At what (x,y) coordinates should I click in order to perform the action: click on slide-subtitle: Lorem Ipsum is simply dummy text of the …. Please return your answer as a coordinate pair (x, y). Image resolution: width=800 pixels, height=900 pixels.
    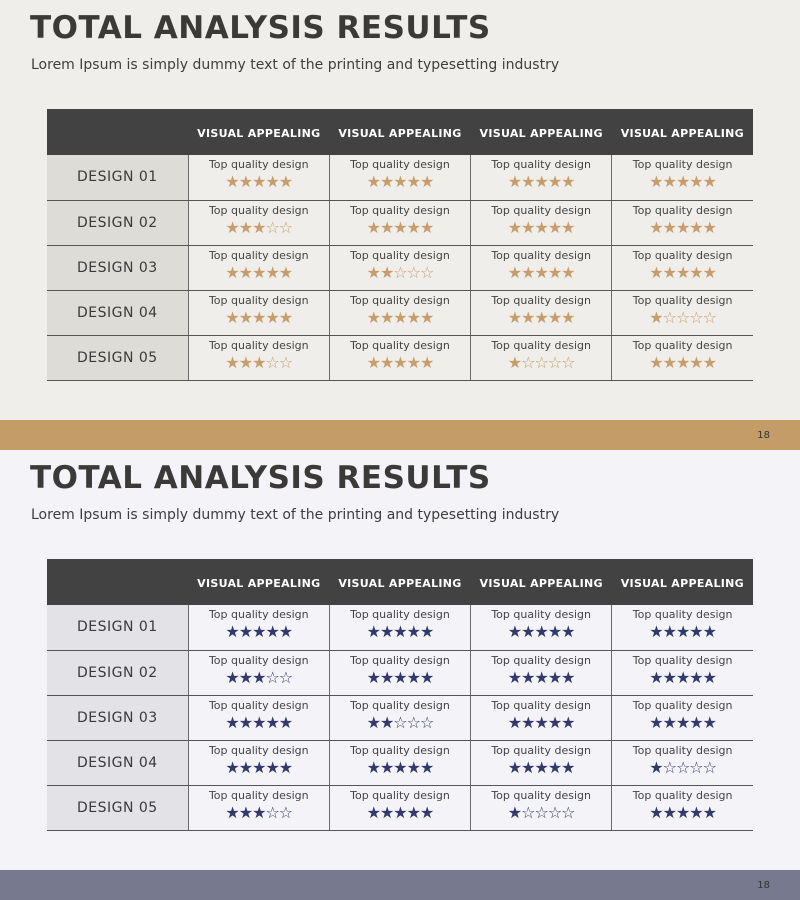
    Looking at the image, I should click on (295, 515).